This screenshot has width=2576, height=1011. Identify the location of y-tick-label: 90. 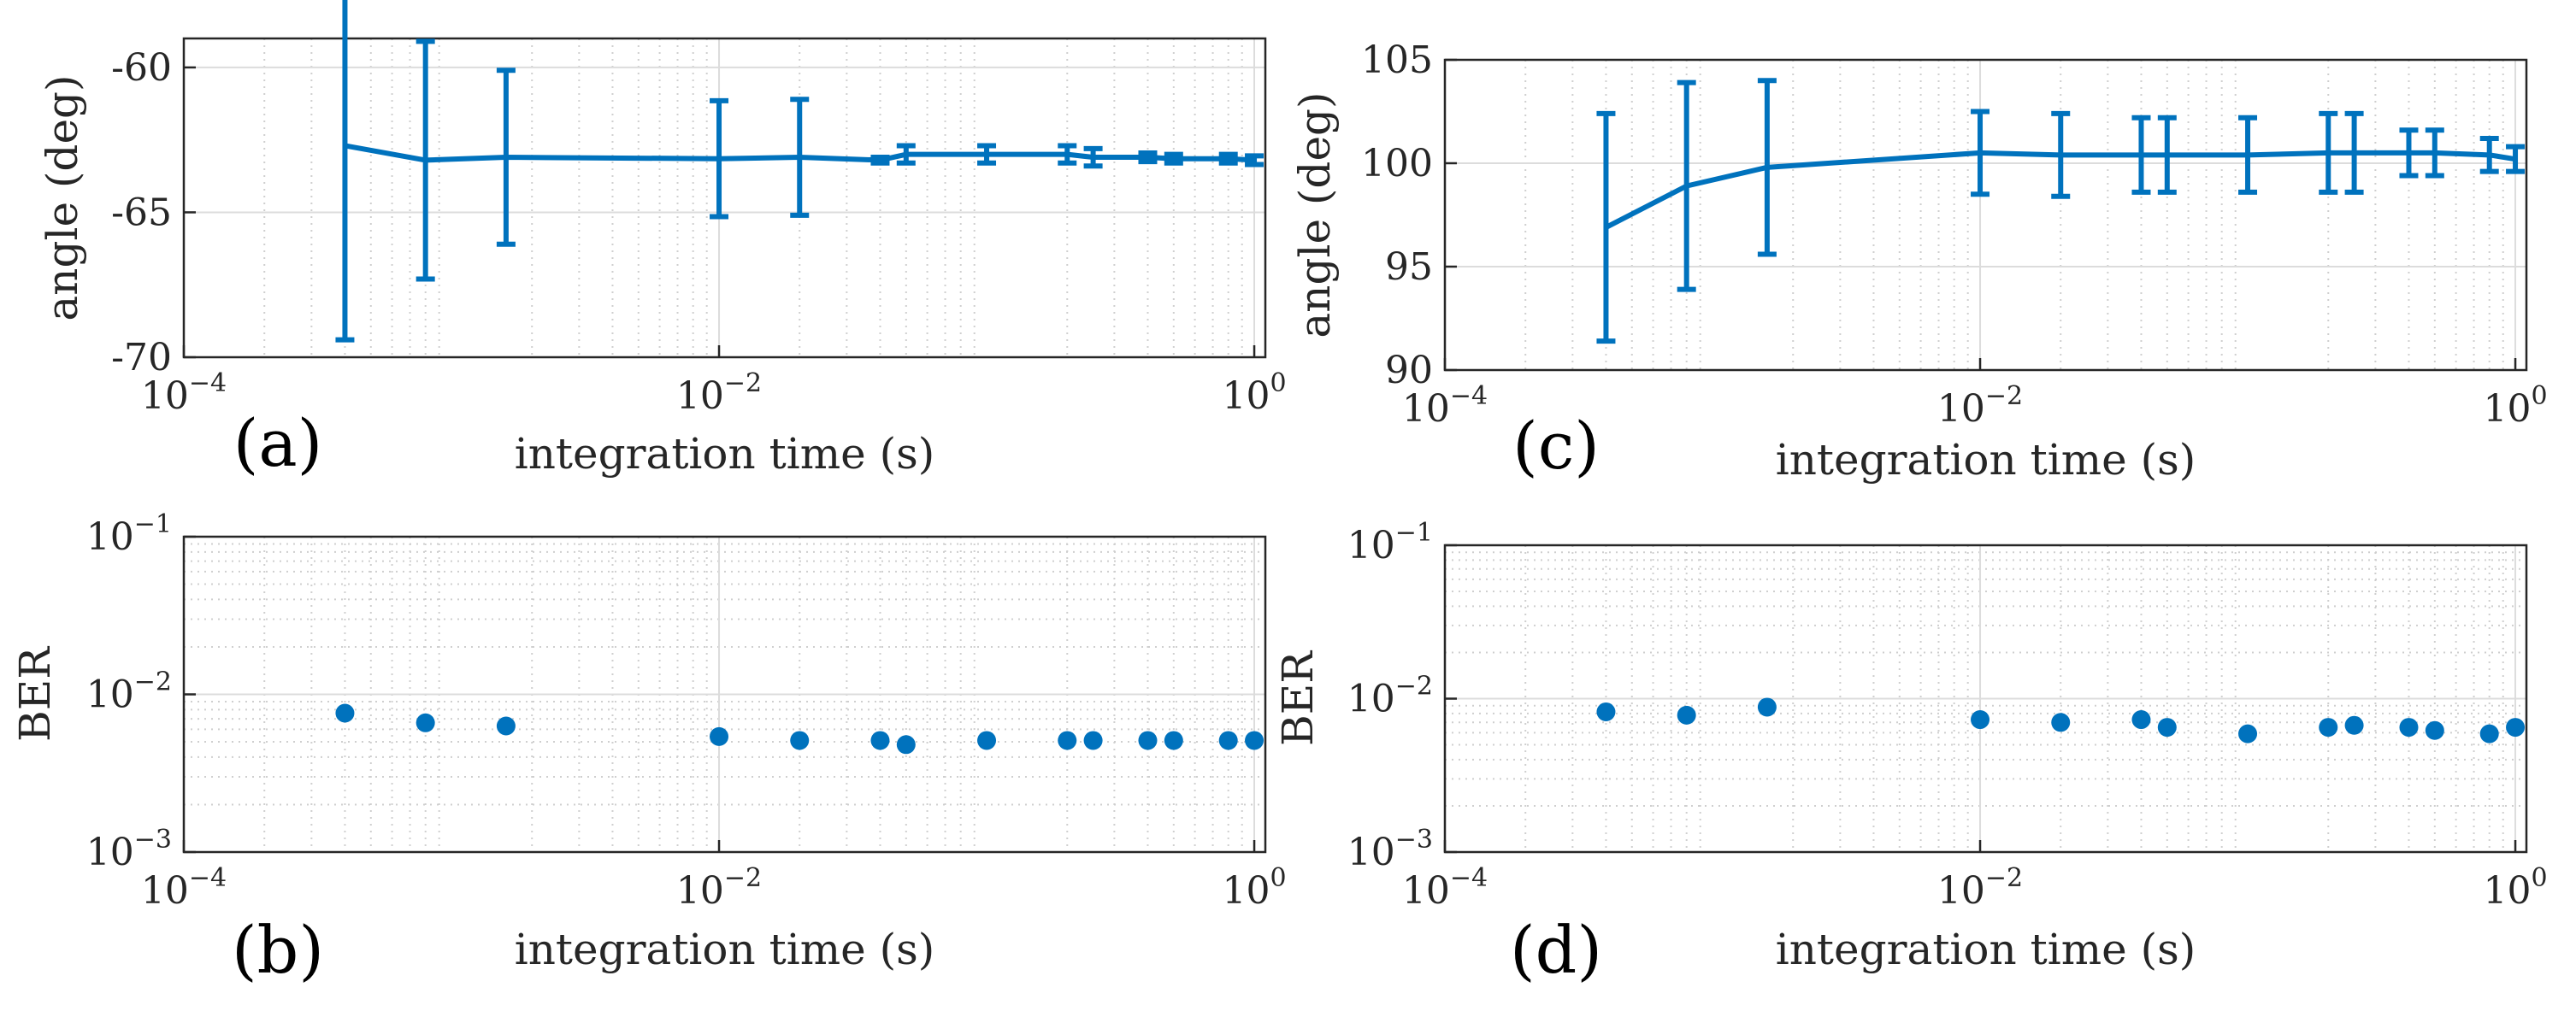
(1409, 370).